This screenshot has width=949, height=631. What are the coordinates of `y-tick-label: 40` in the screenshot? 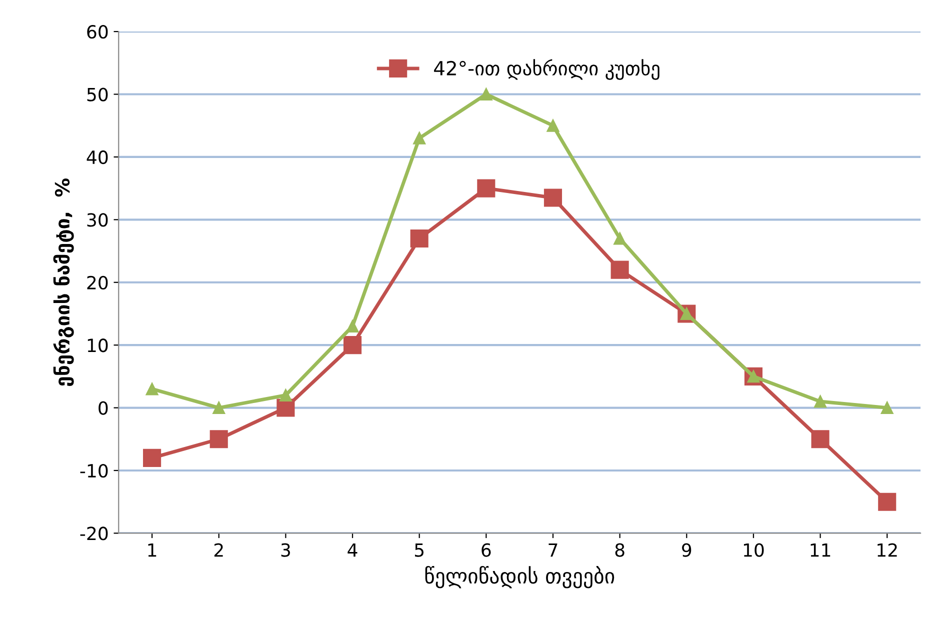 It's located at (97, 157).